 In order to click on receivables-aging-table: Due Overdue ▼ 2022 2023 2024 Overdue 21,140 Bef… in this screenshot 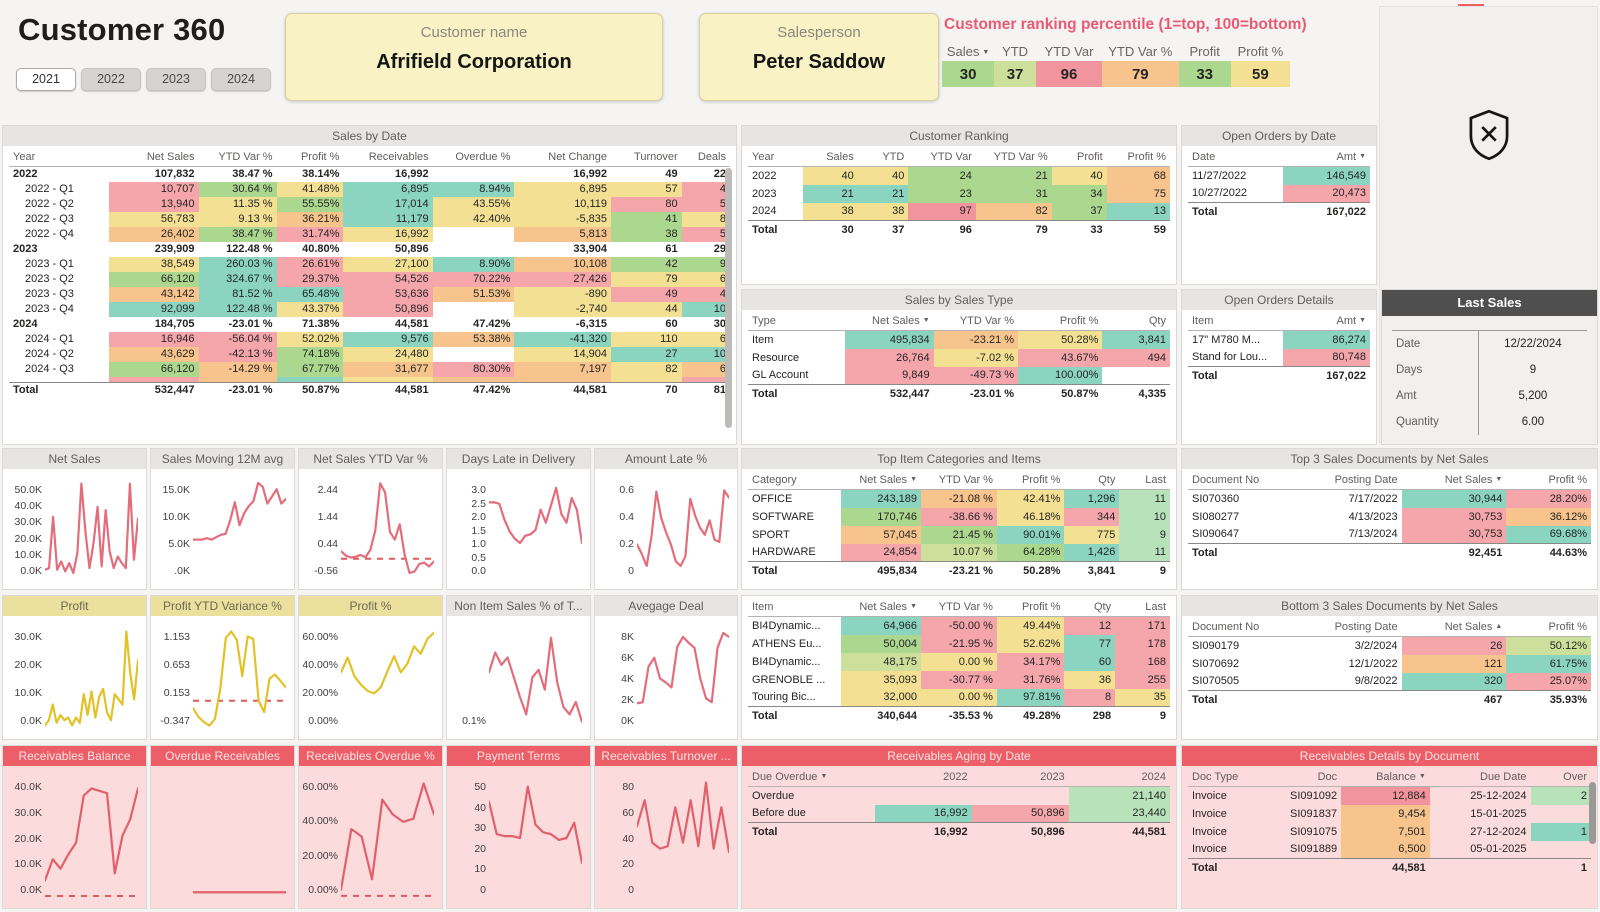, I will do `click(959, 803)`.